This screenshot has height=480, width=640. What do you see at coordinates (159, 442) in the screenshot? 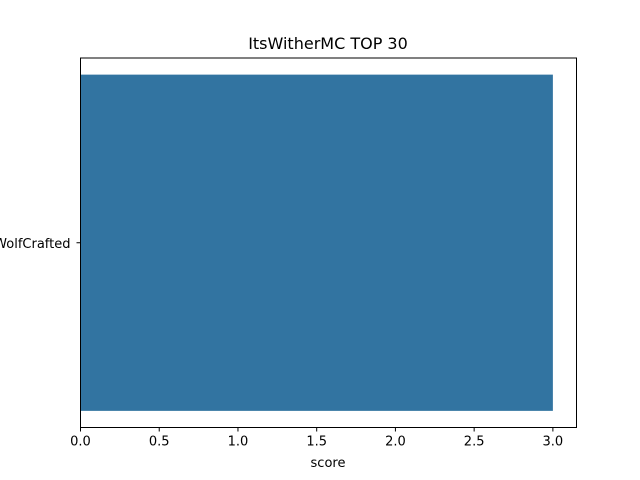
I see `x-tick-label: 0.5` at bounding box center [159, 442].